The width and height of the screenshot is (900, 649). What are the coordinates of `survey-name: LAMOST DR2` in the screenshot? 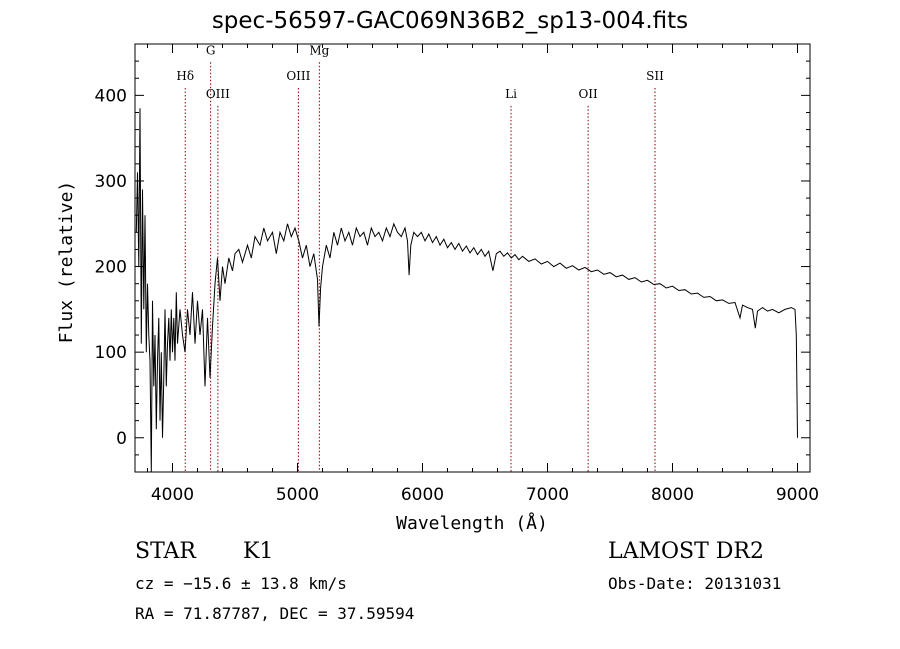 It's located at (686, 551).